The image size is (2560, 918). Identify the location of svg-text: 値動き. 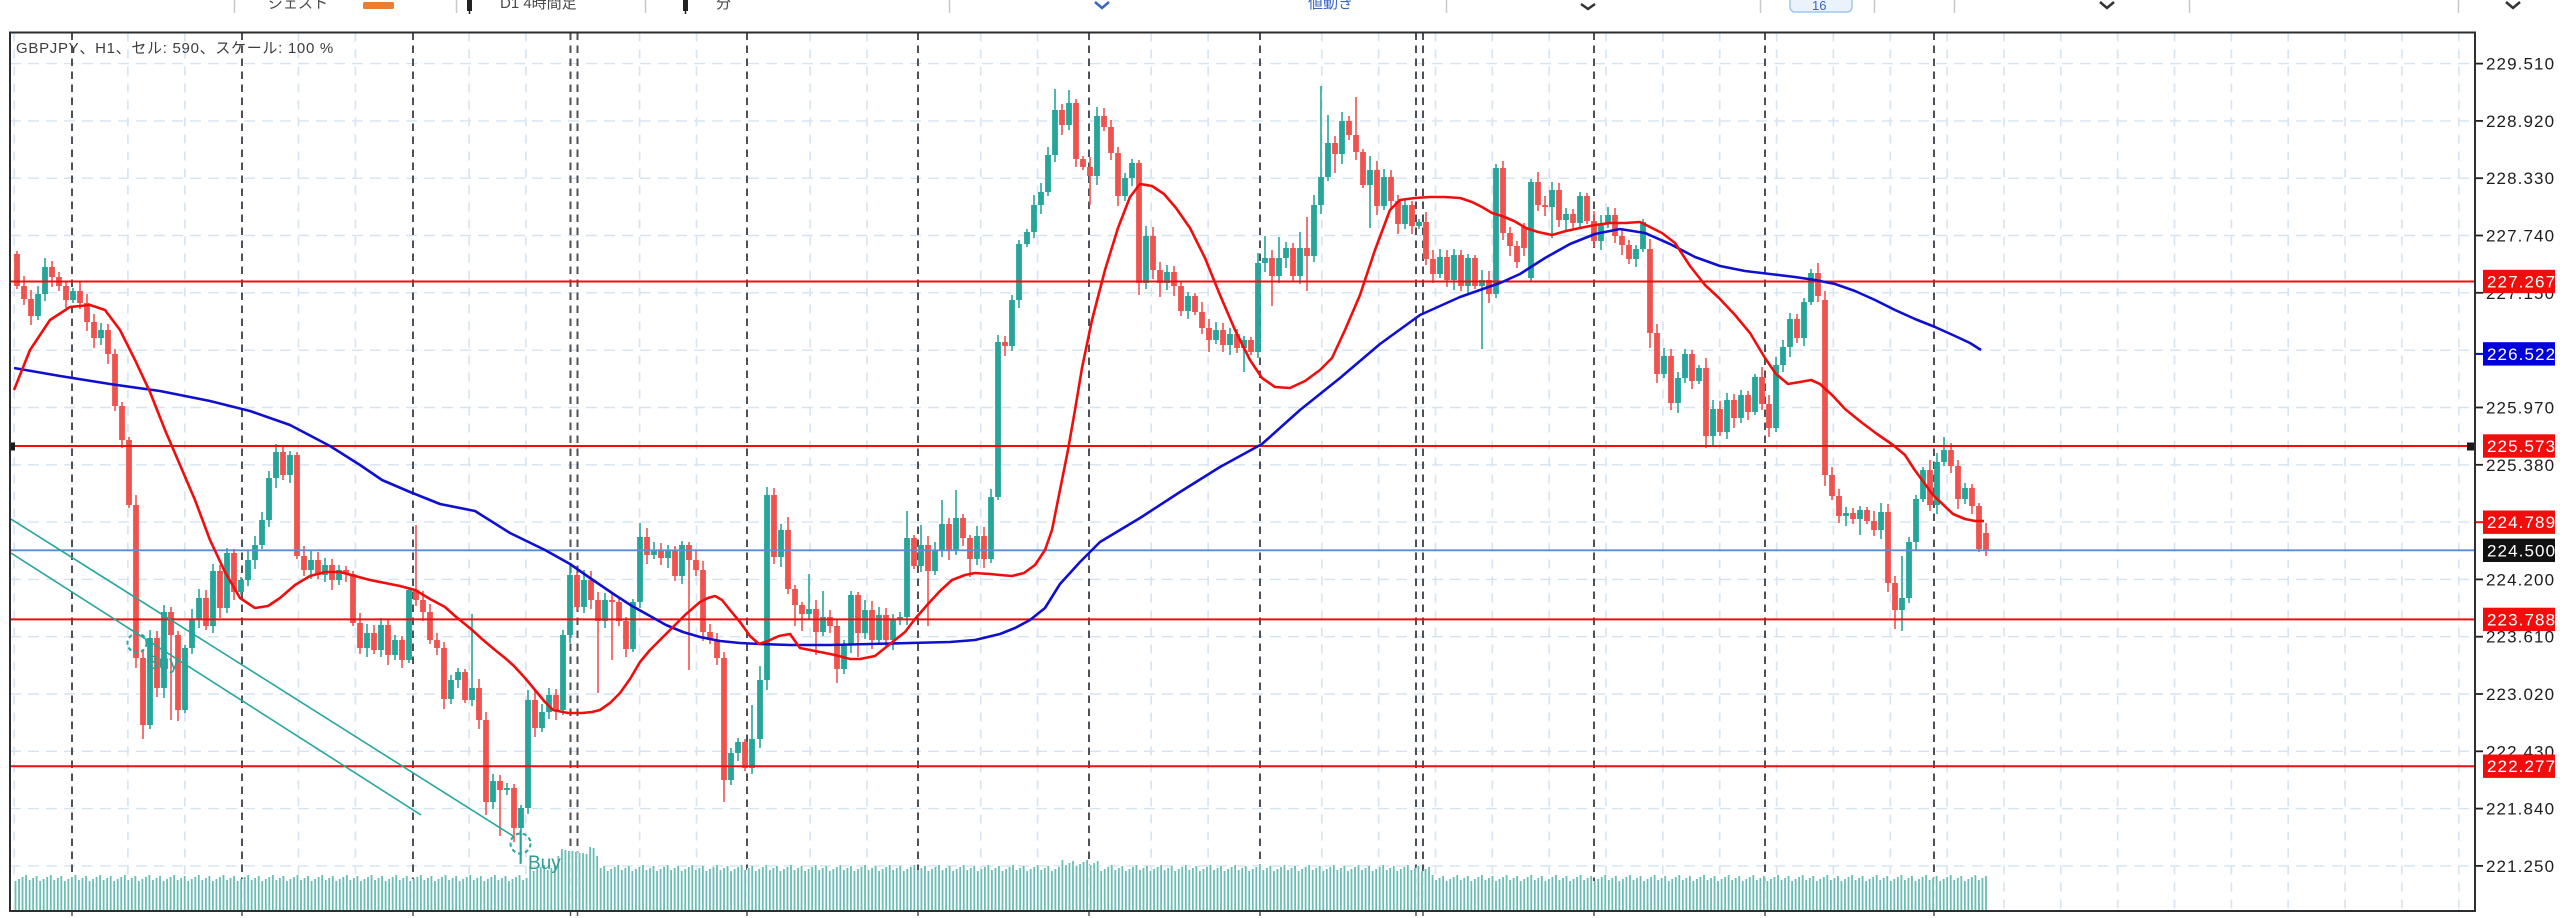
(1330, 6).